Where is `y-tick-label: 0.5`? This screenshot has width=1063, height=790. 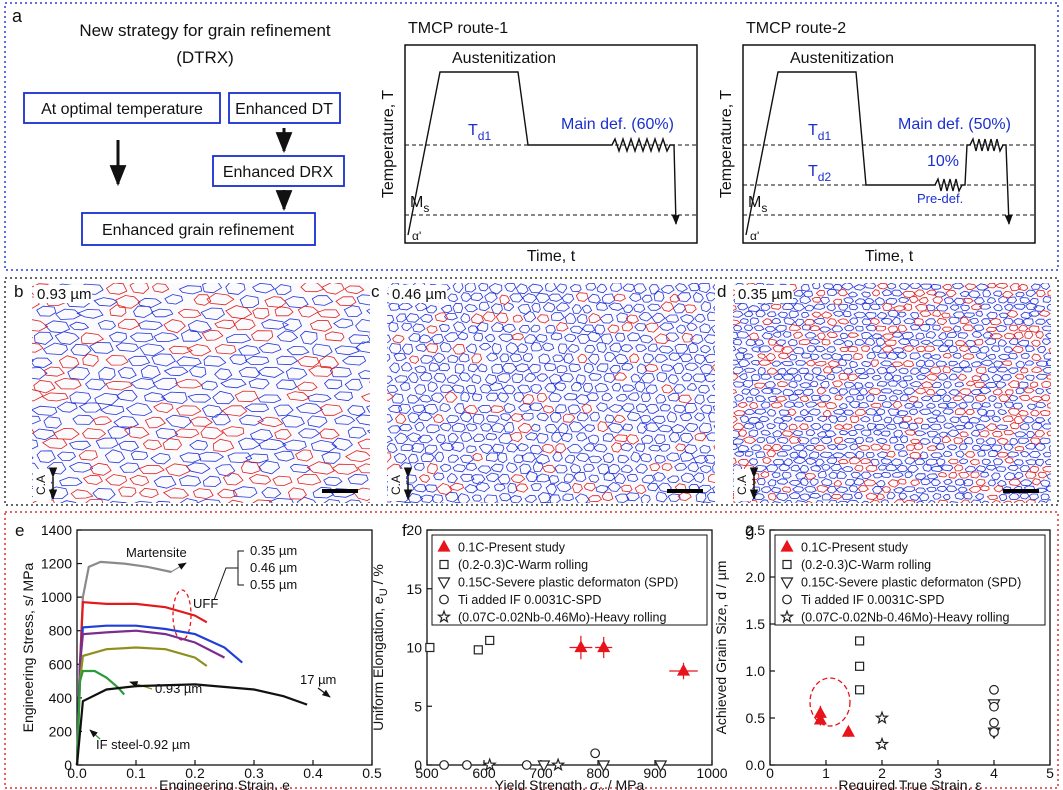
y-tick-label: 0.5 is located at coordinates (756, 718).